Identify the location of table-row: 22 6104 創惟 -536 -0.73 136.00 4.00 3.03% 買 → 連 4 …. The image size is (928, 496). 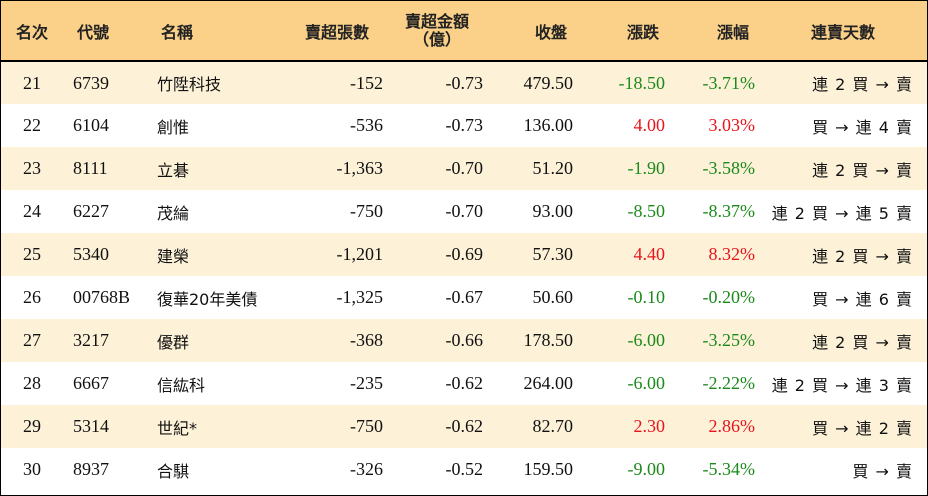
(464, 125).